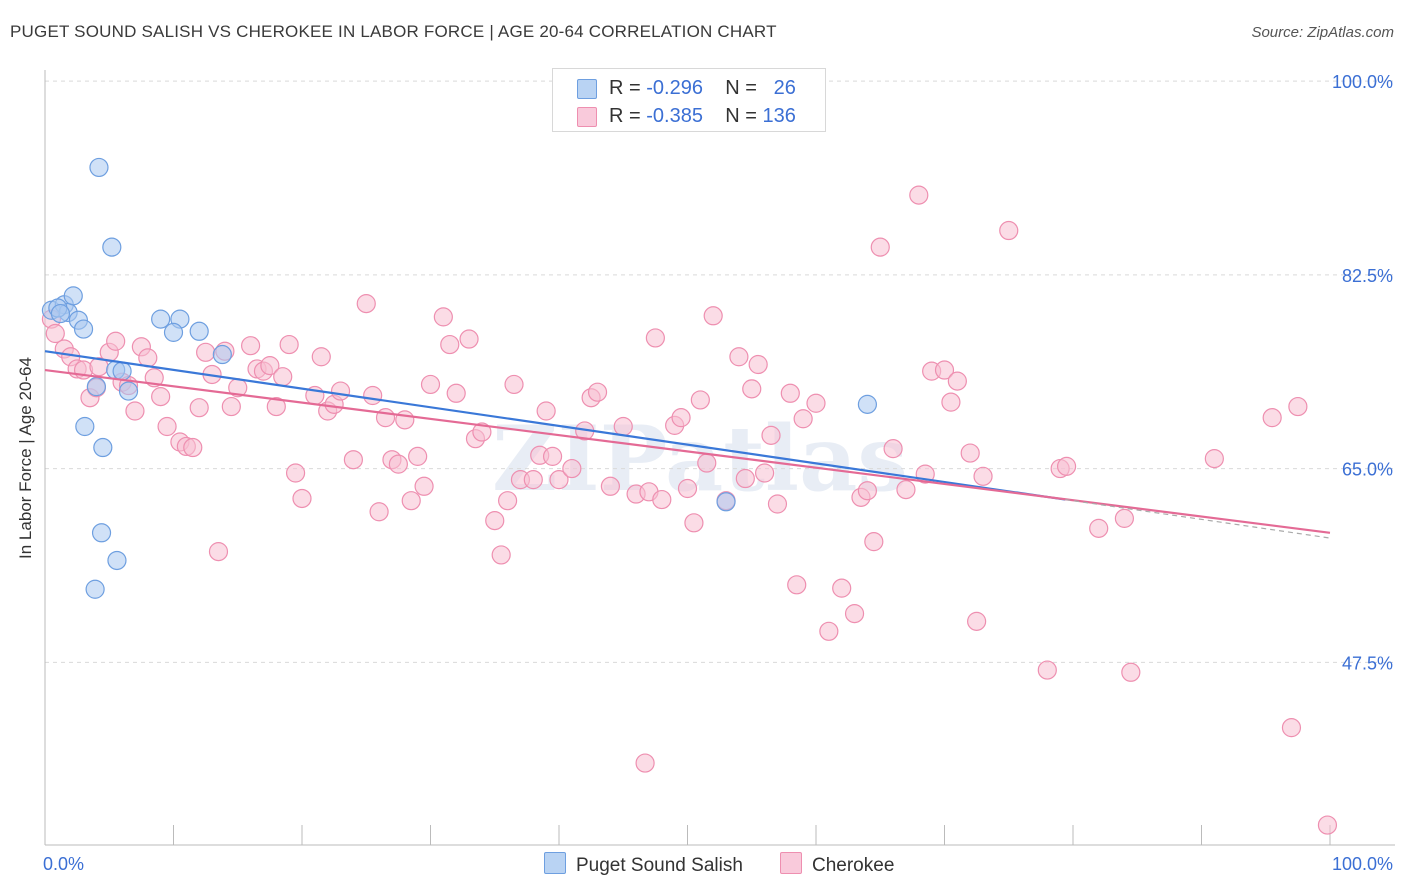  Describe the element at coordinates (1362, 82) in the screenshot. I see `y-tick-label: 100.0%` at that location.